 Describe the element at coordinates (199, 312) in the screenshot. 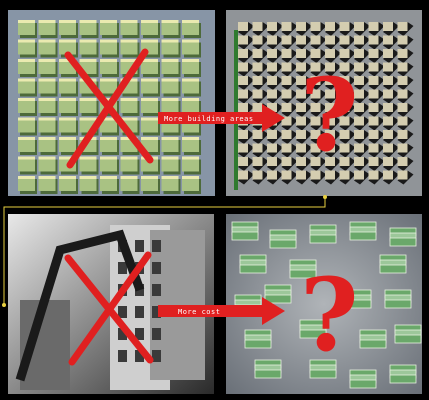

I see `arrow-label: More cost` at that location.